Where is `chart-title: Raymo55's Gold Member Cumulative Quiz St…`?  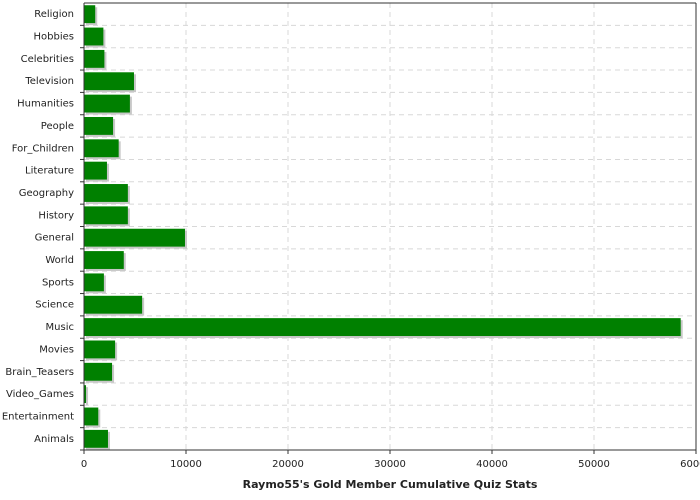 chart-title: Raymo55's Gold Member Cumulative Quiz St… is located at coordinates (390, 484).